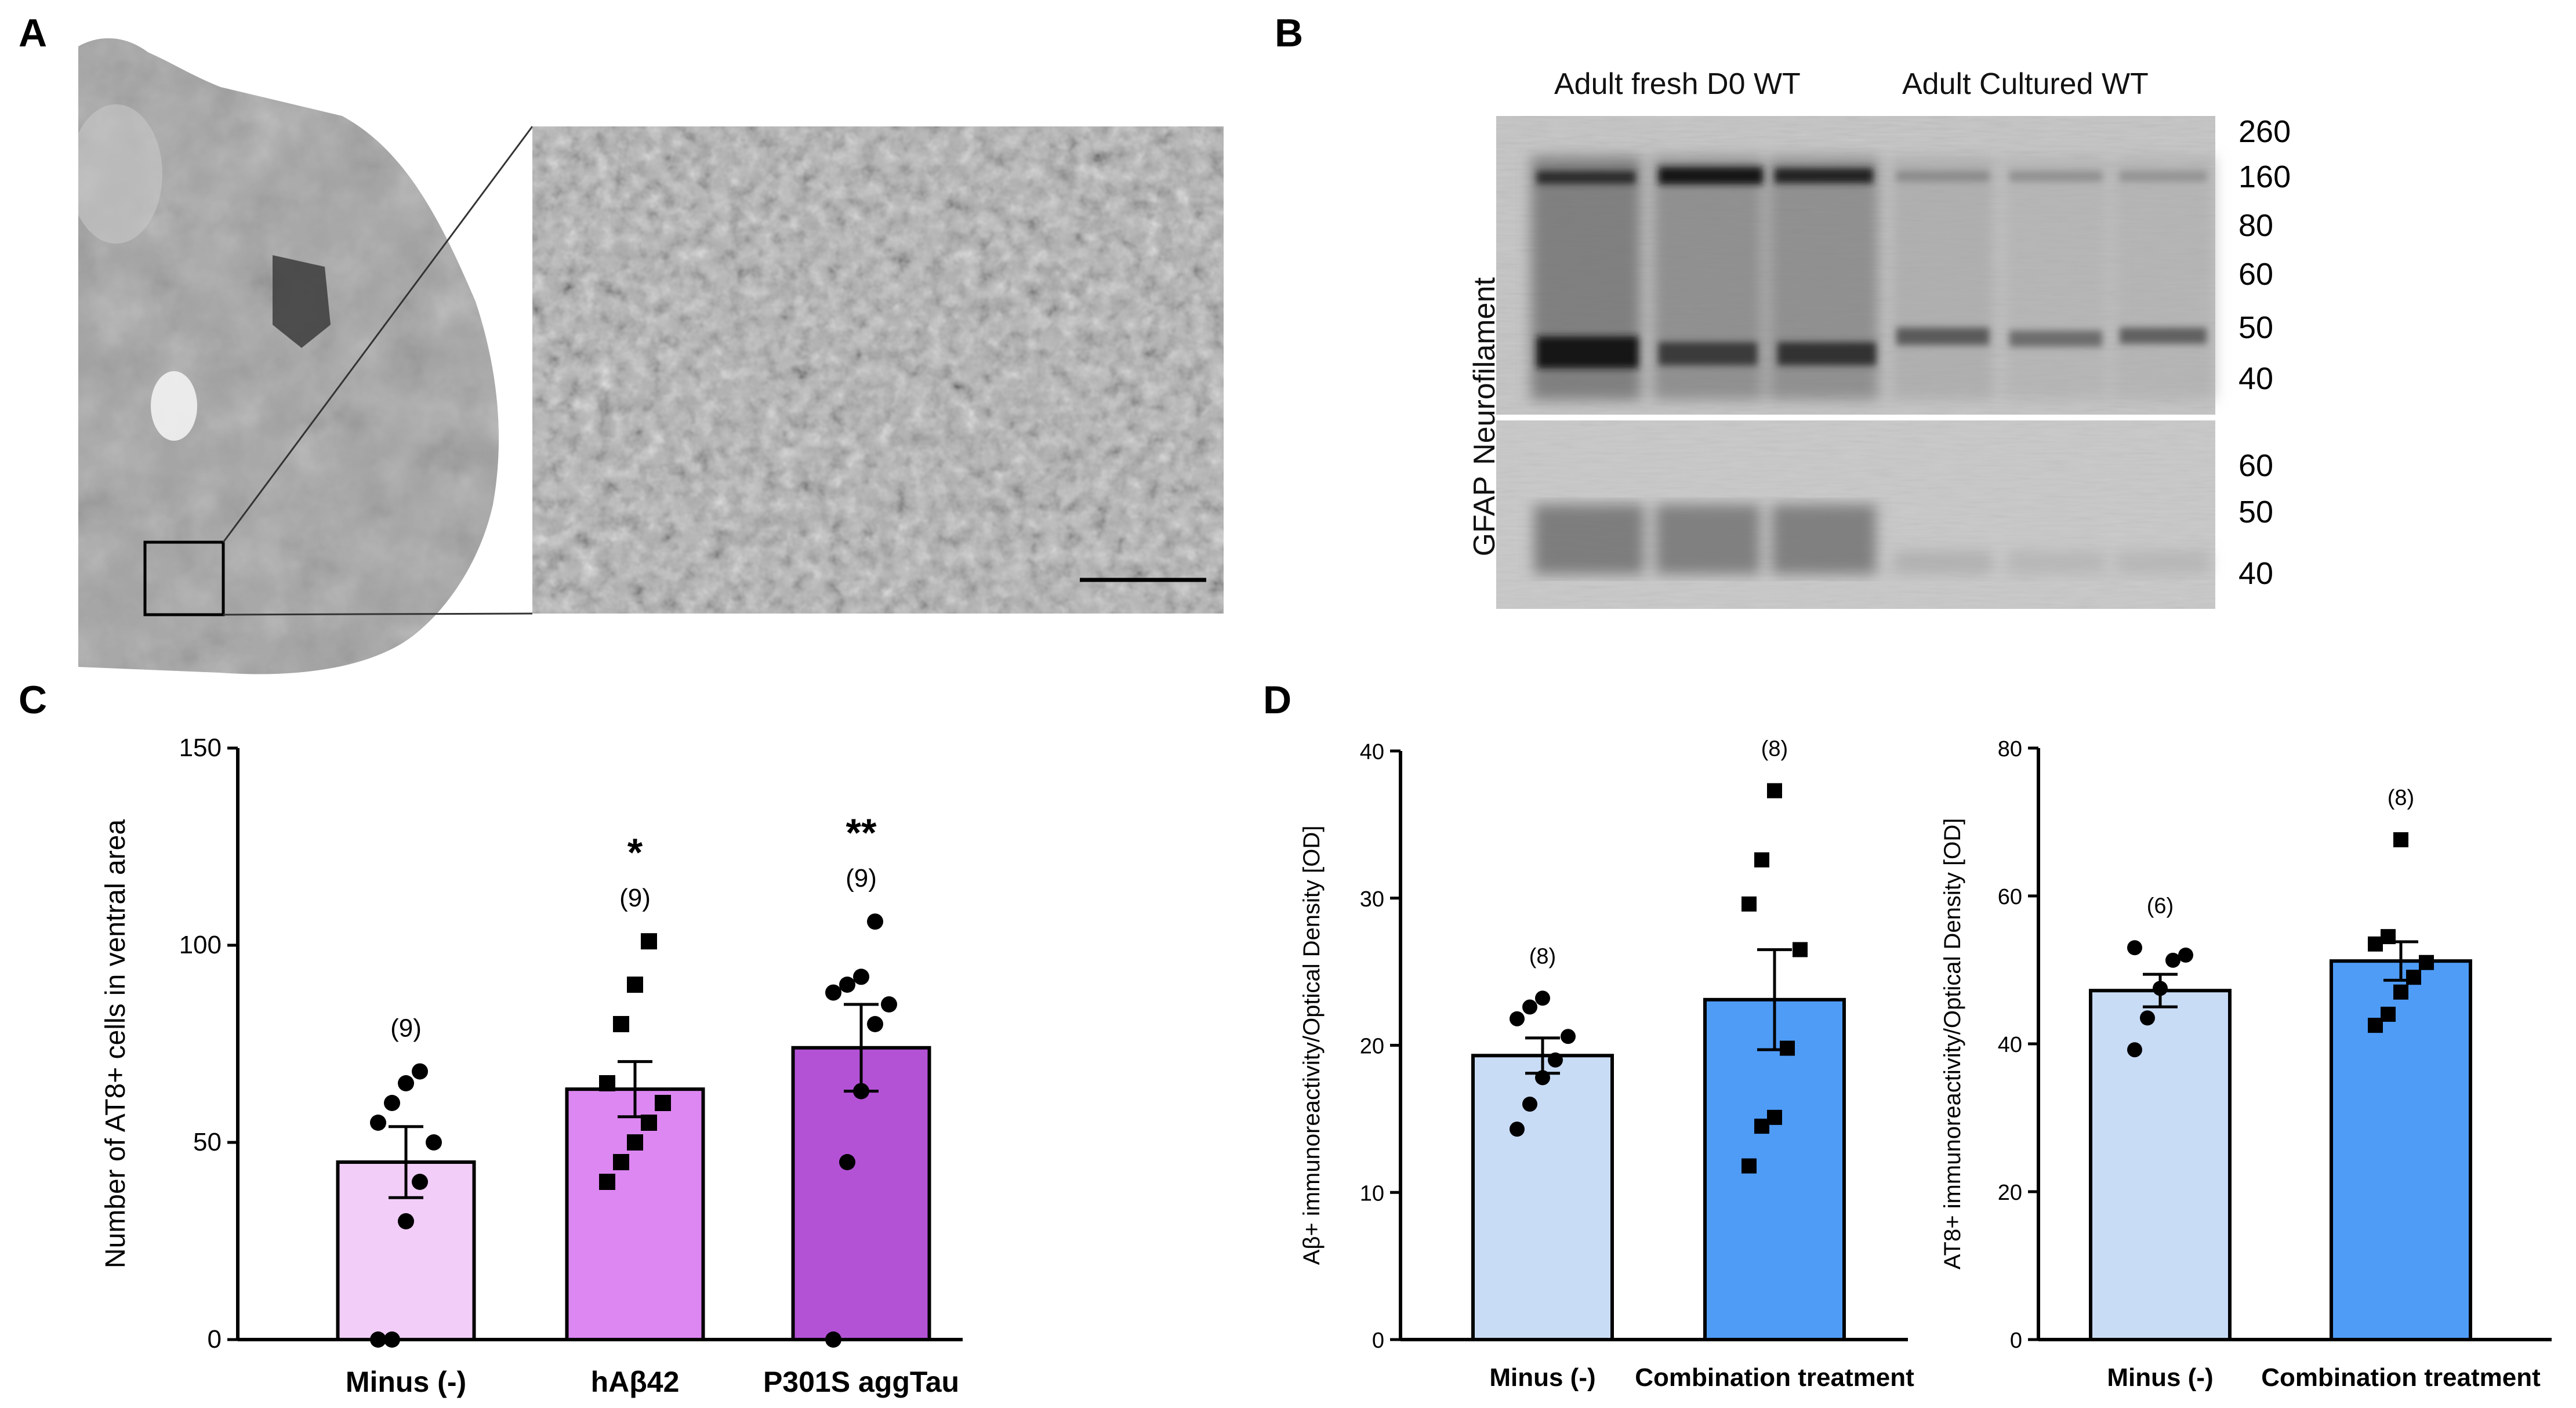  What do you see at coordinates (1277, 700) in the screenshot?
I see `panel-letter-d: D` at bounding box center [1277, 700].